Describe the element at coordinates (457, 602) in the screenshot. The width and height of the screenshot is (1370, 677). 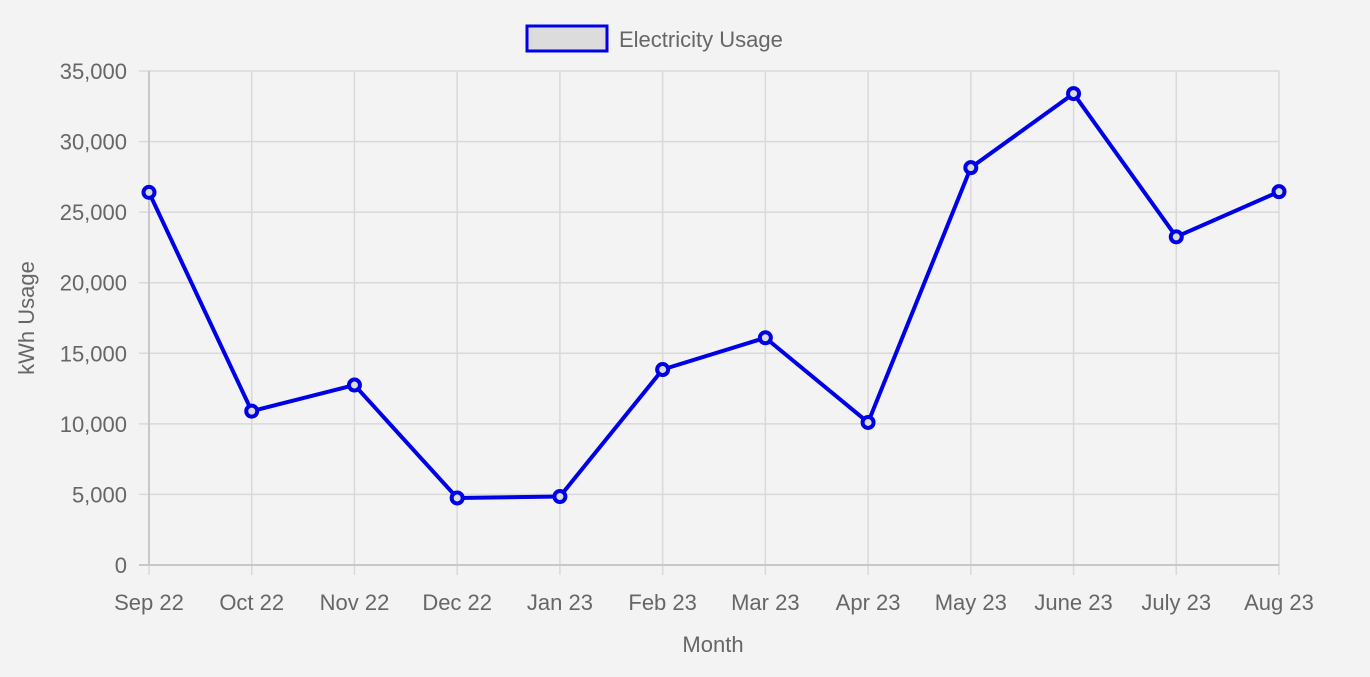
I see `x-tick-label: Dec 22` at that location.